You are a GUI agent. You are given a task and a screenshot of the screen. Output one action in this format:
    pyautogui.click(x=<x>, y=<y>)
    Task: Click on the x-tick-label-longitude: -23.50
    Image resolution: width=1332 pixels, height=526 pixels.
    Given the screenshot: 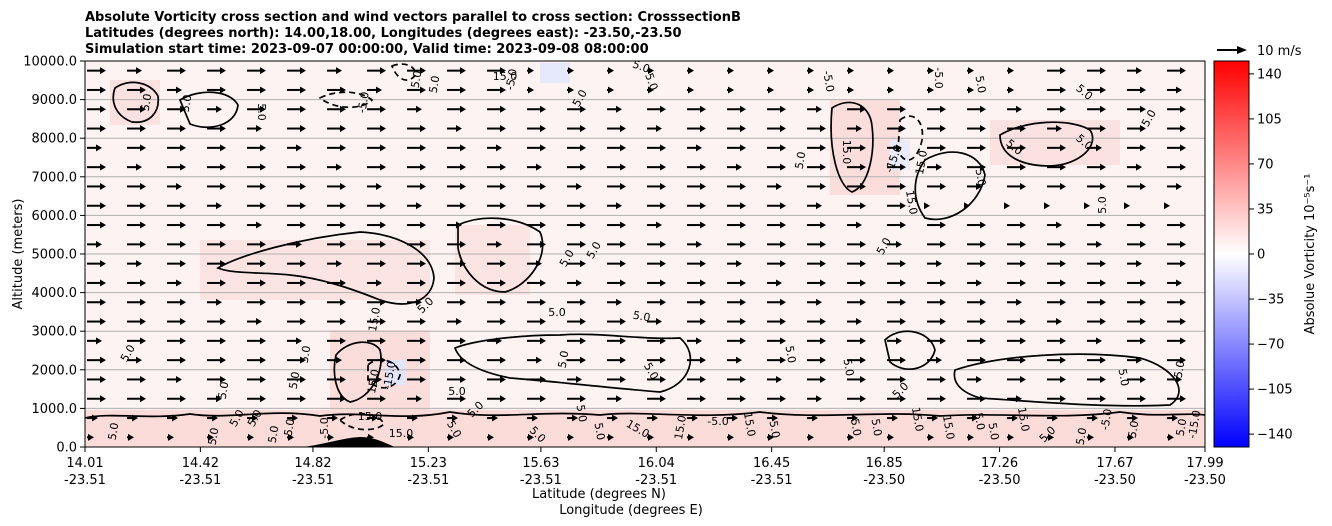 What is the action you would take?
    pyautogui.click(x=884, y=480)
    